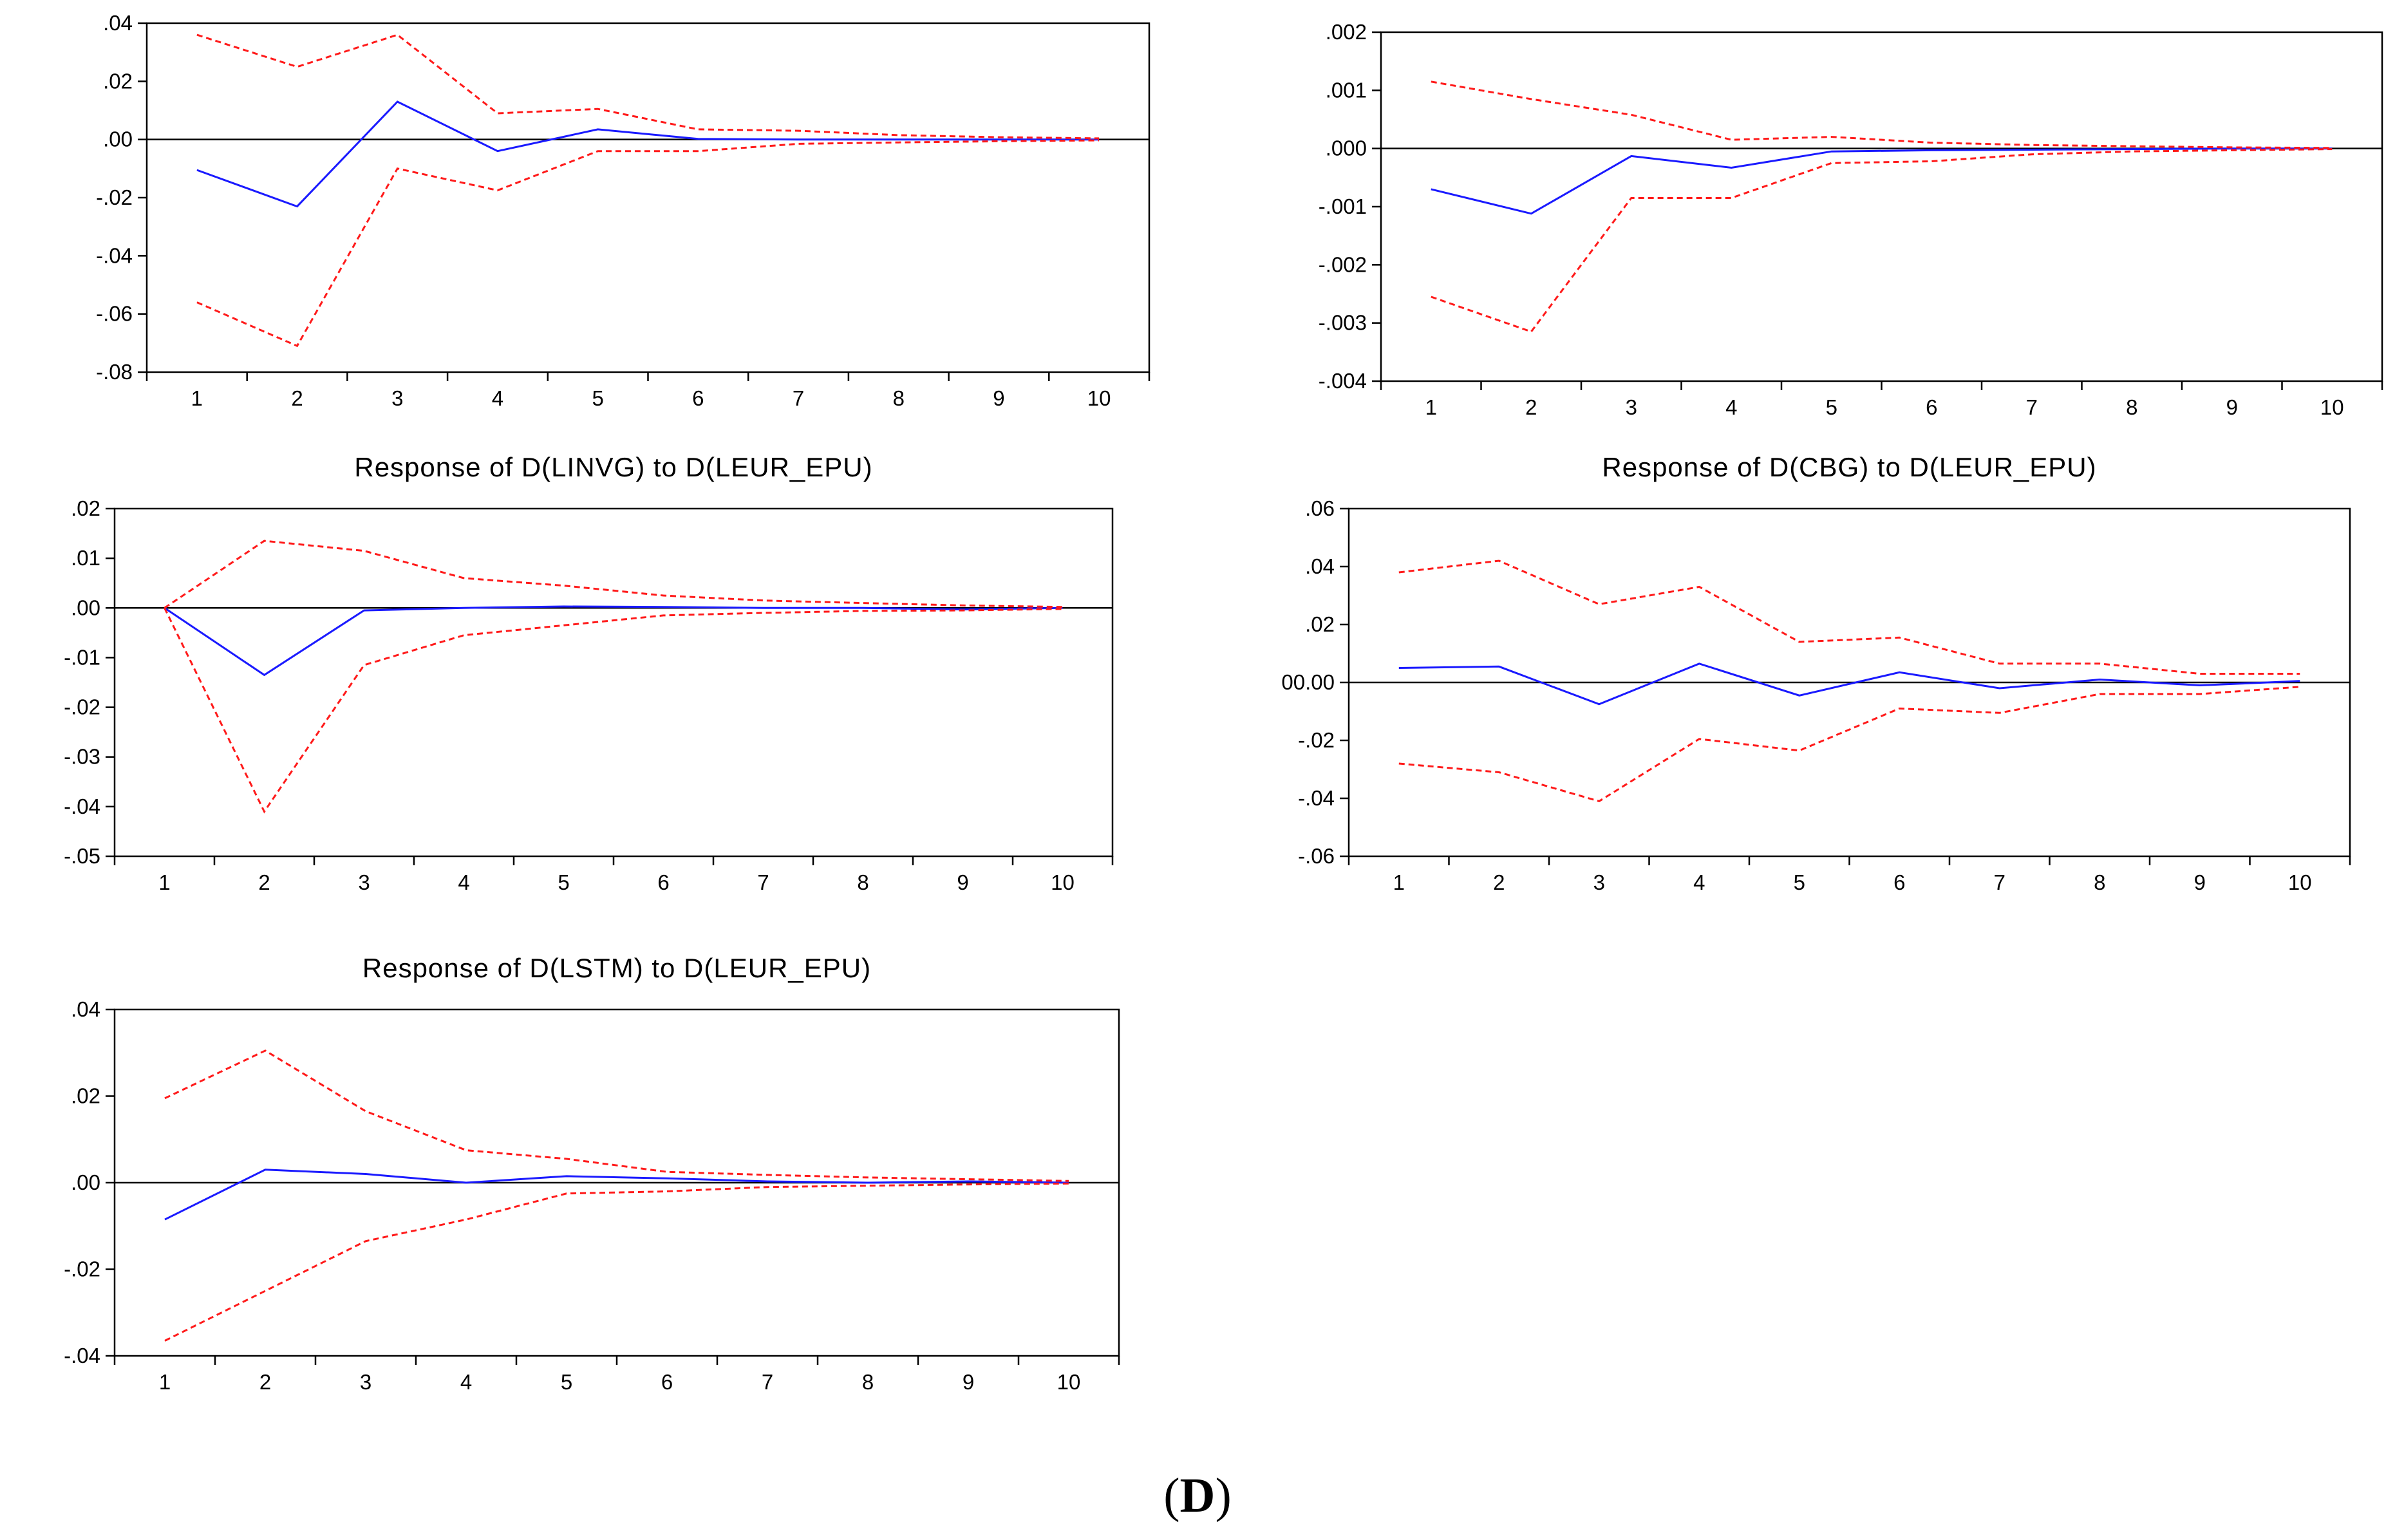 This screenshot has height=1540, width=2395. I want to click on chart-title: Response of D(LINVG) to D(LEUR_EPU), so click(613, 467).